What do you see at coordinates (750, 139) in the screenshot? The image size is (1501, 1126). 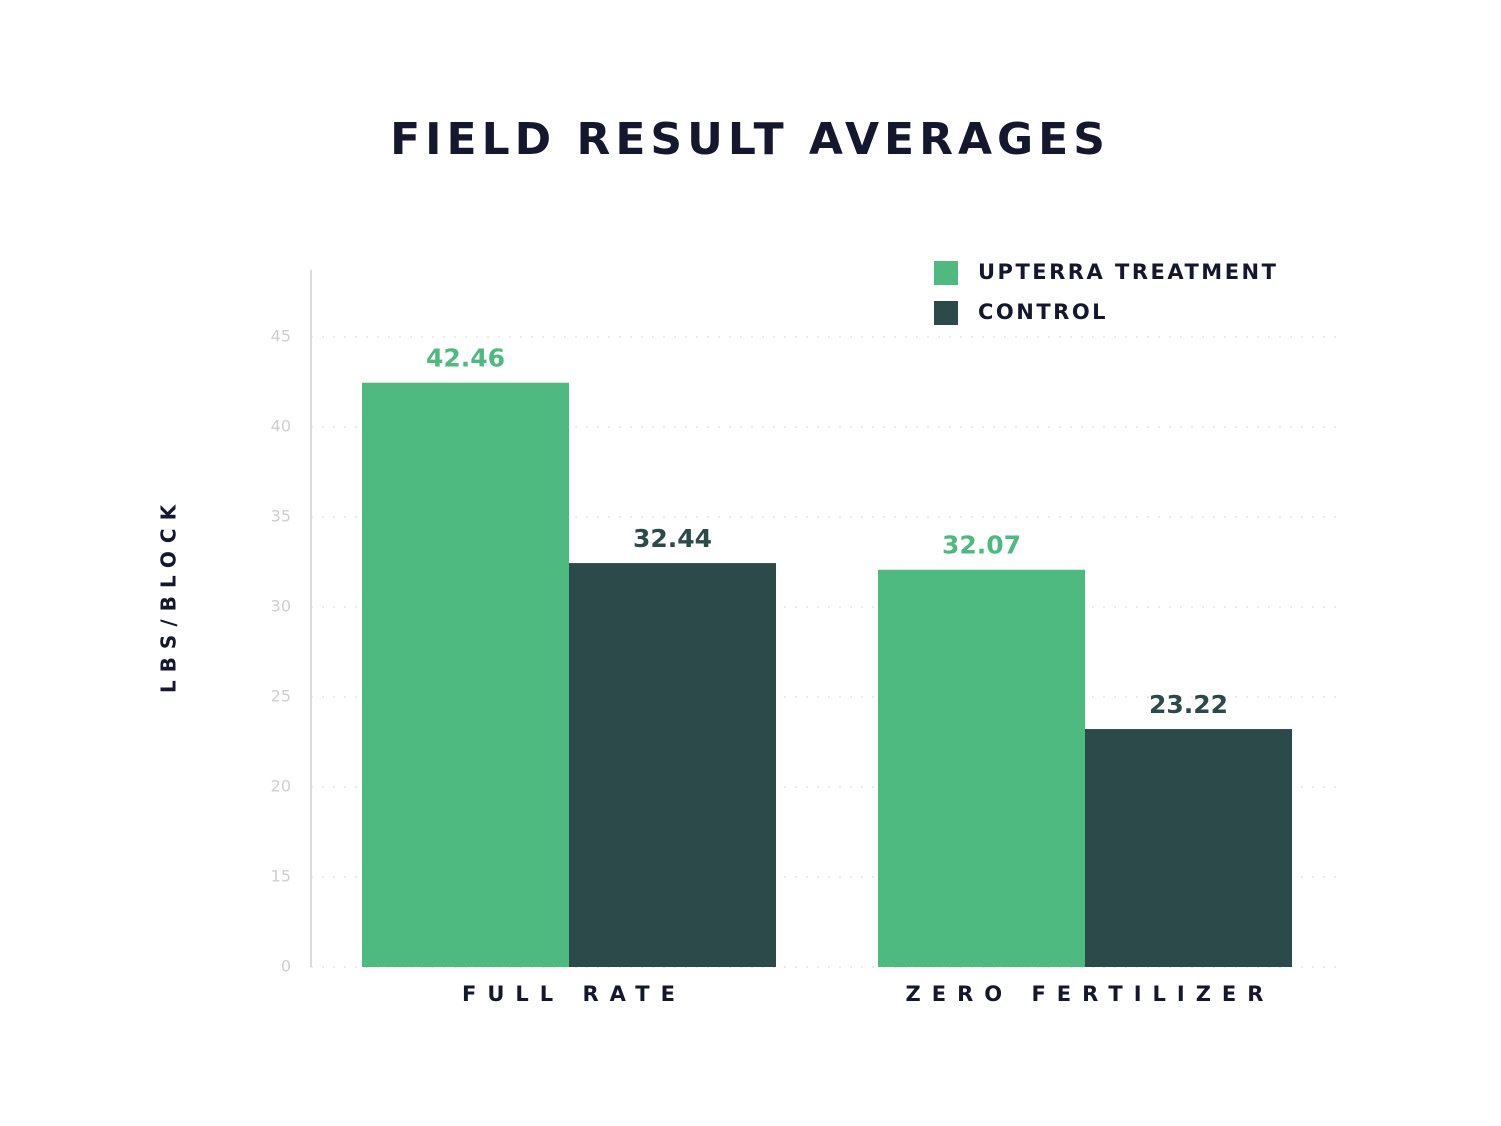 I see `chart-title: FIELD RESULT AVERAGES` at bounding box center [750, 139].